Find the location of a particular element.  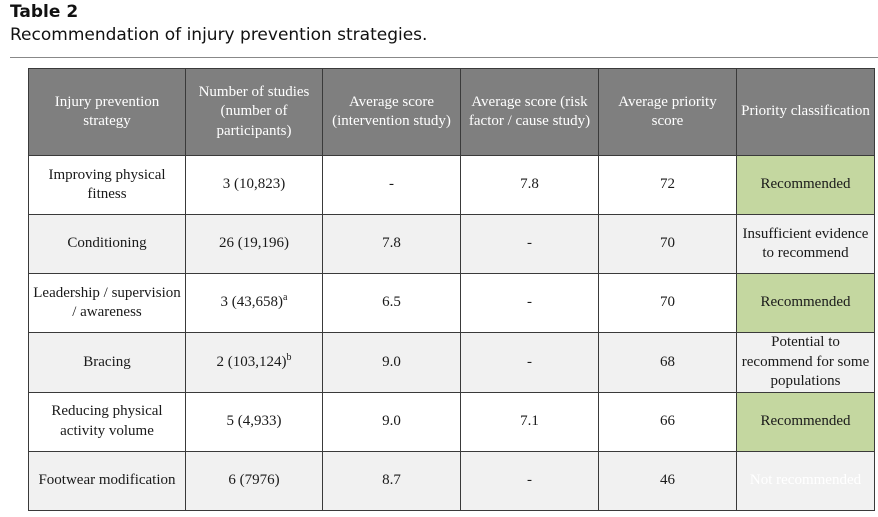

priority-score-cell: 66 is located at coordinates (667, 421).